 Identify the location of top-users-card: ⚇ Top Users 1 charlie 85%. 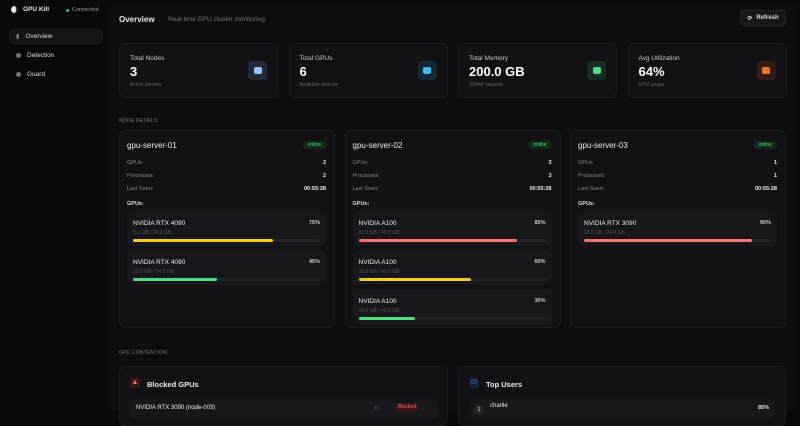
(622, 396).